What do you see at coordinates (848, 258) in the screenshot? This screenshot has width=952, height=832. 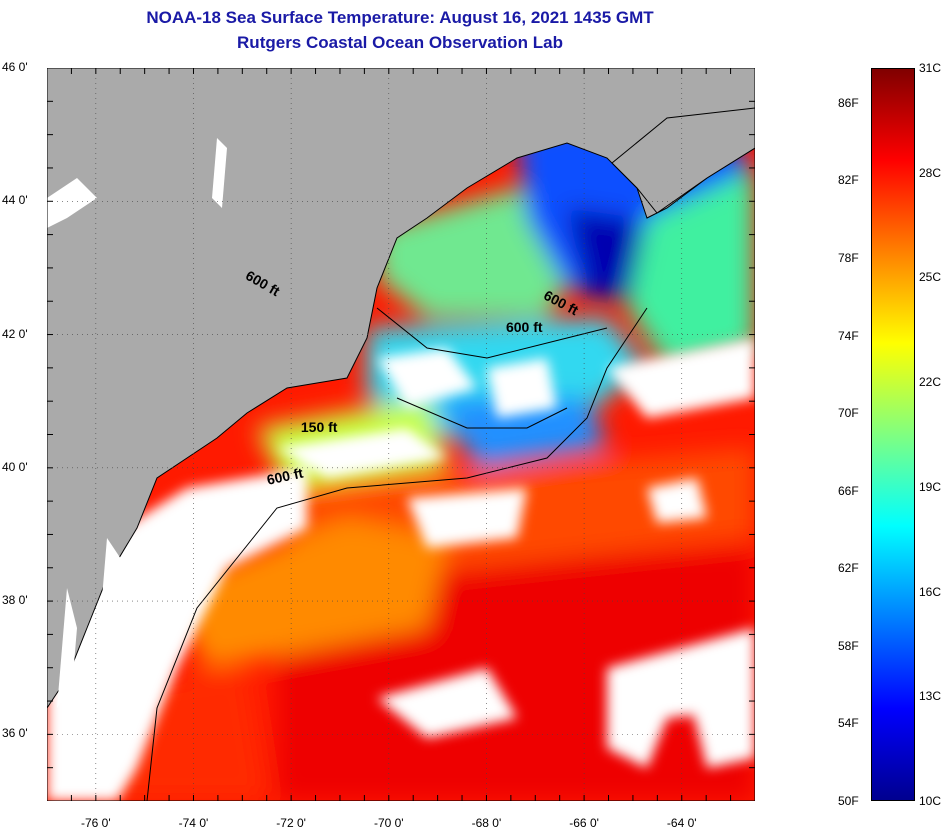 I see `colorbar-f-label: 78F` at bounding box center [848, 258].